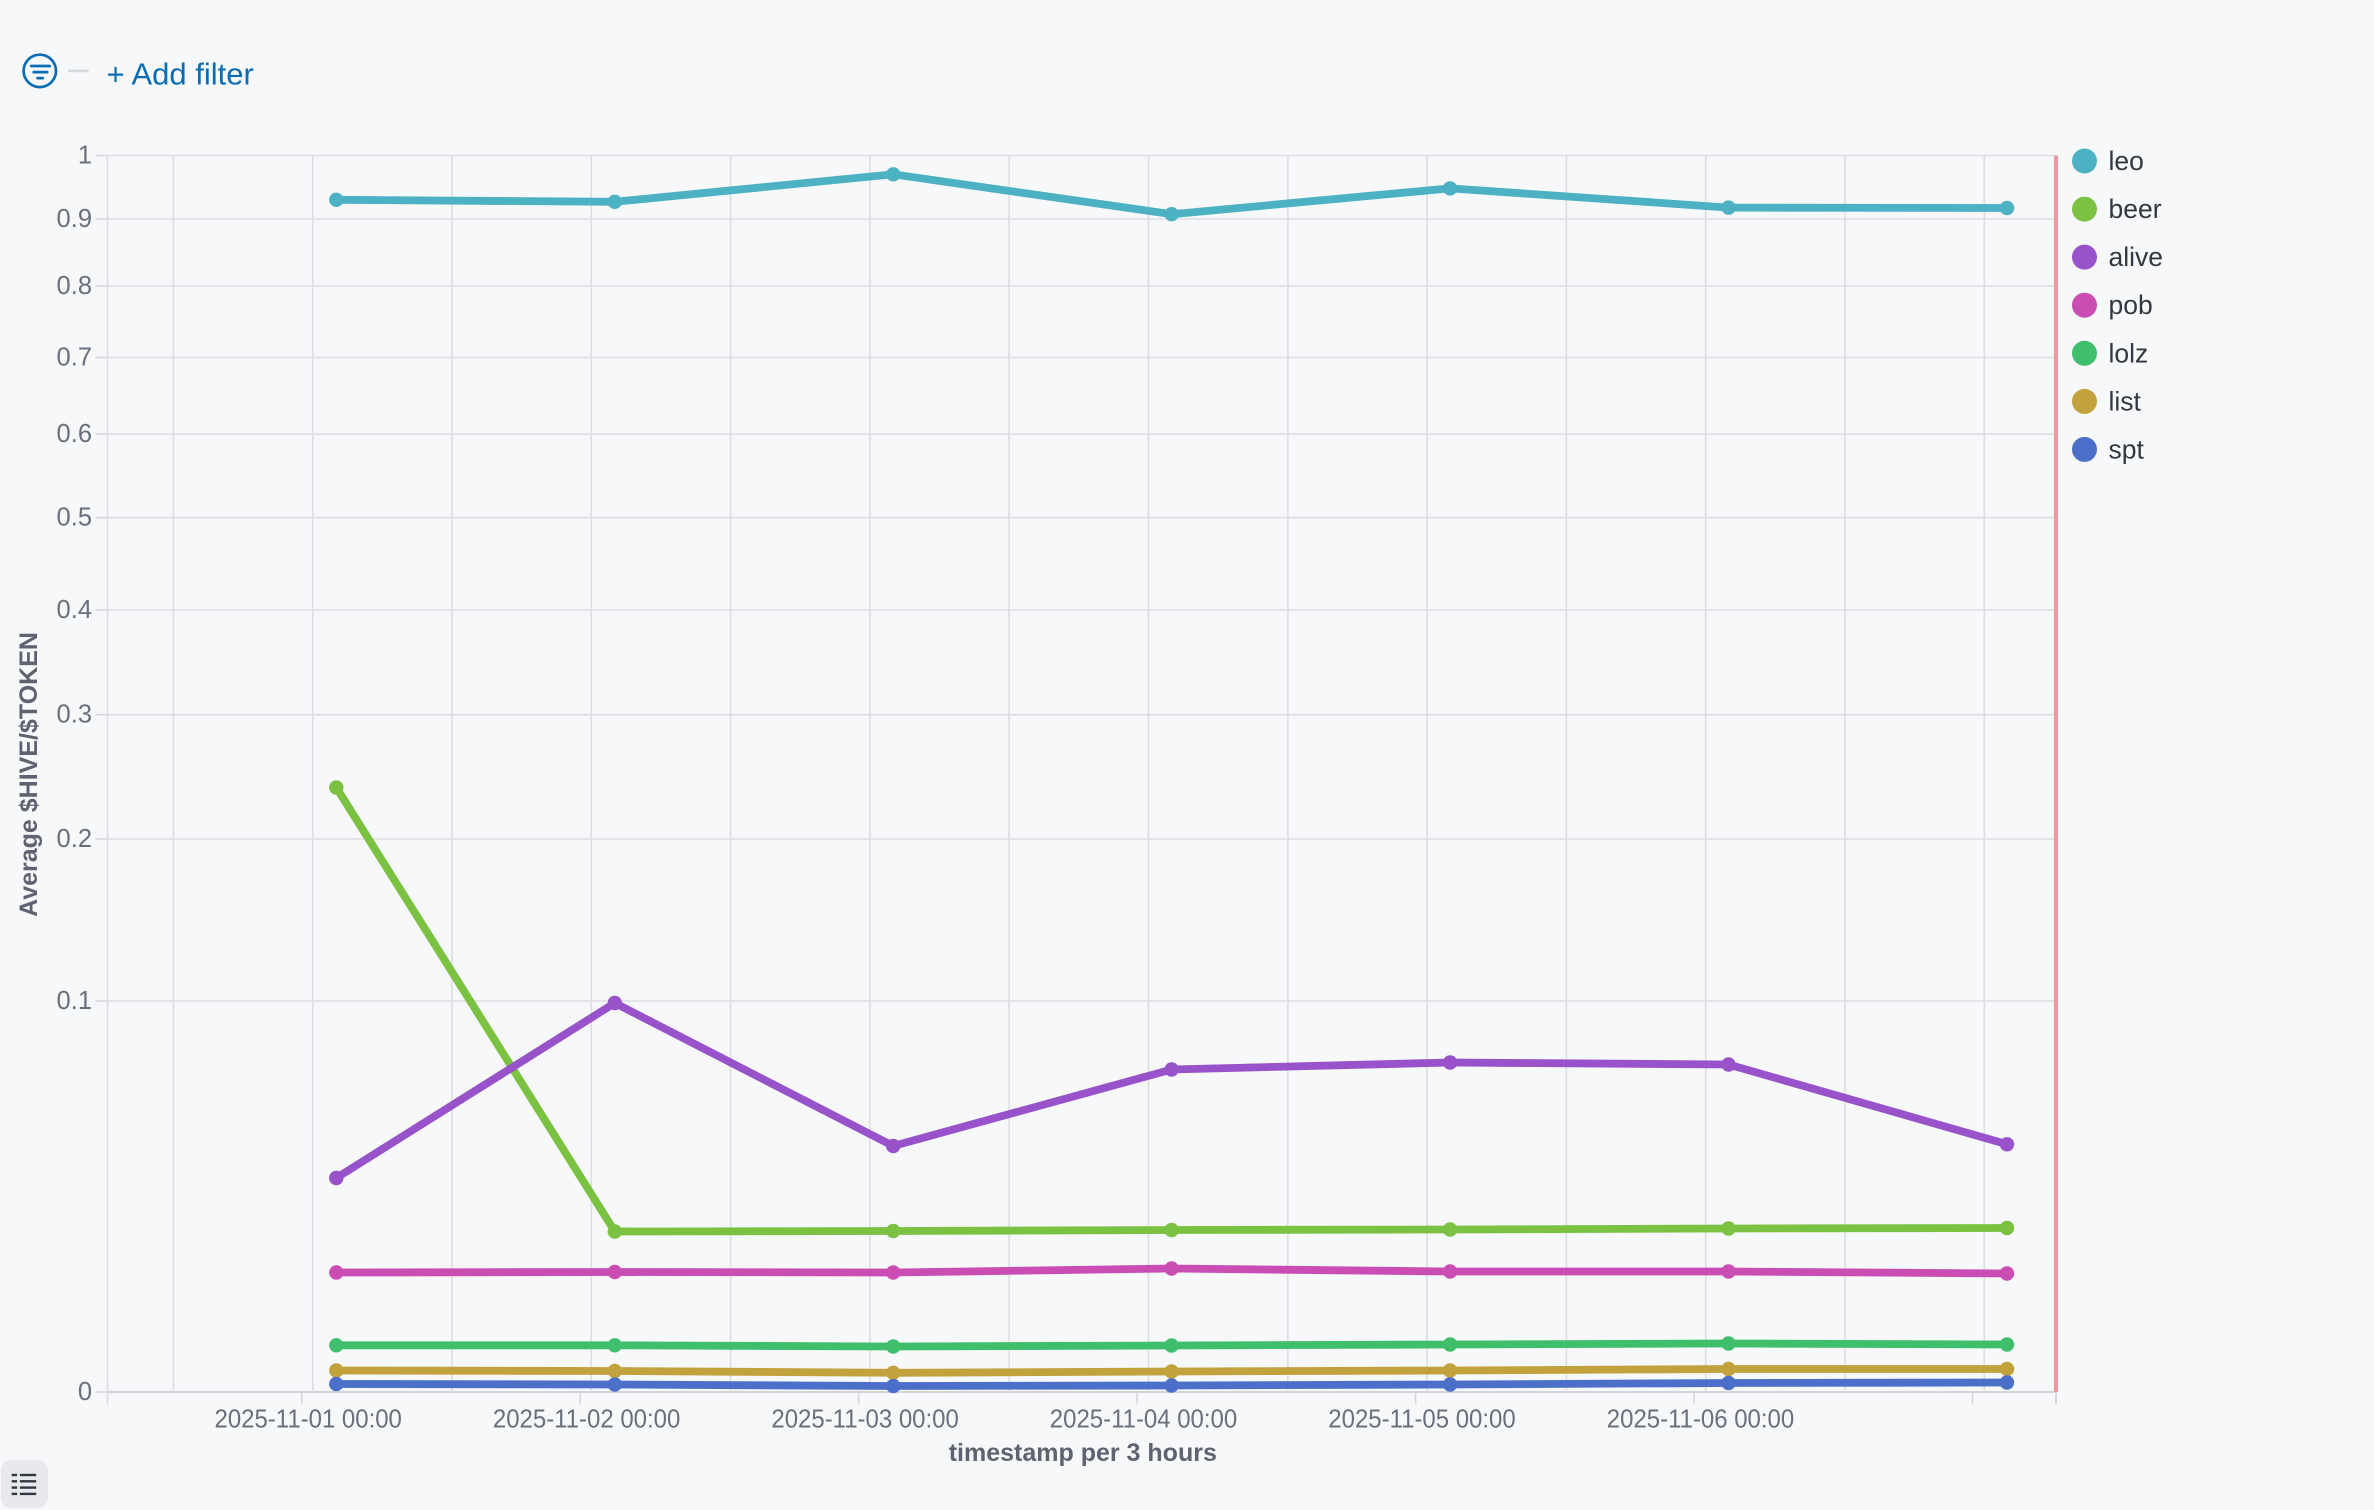  Describe the element at coordinates (1083, 1453) in the screenshot. I see `svg-text: timestamp per 3 hours` at that location.